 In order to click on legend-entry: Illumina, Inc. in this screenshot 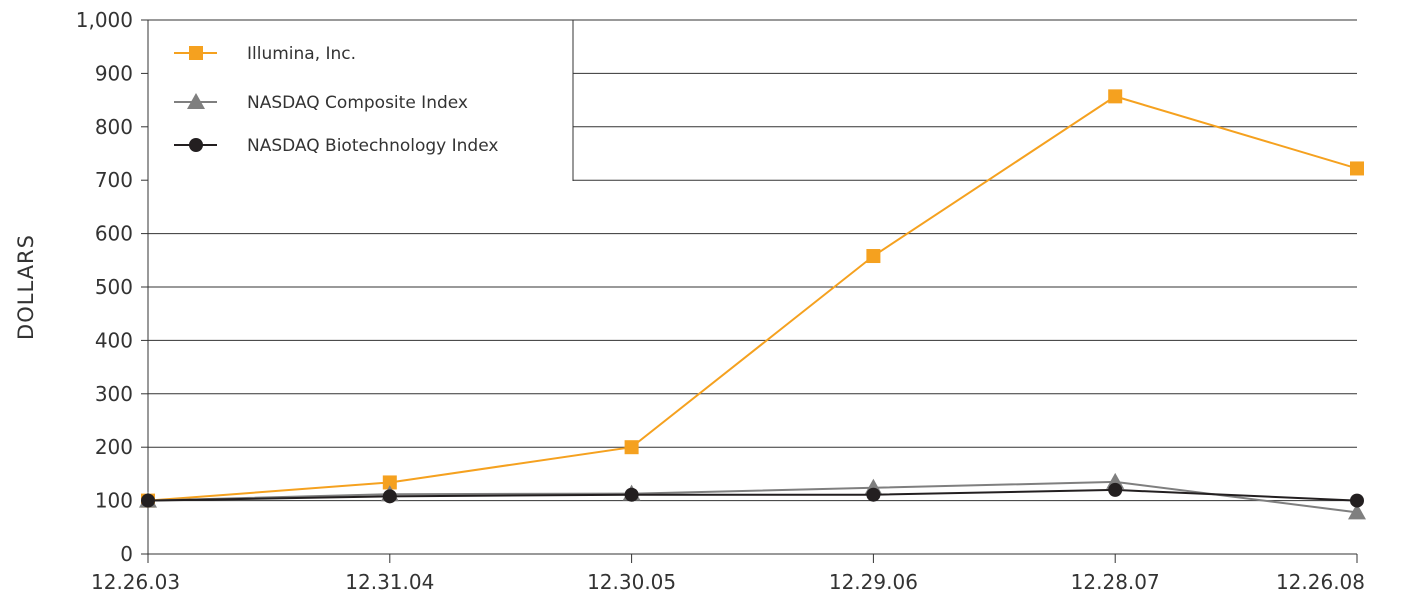, I will do `click(265, 54)`.